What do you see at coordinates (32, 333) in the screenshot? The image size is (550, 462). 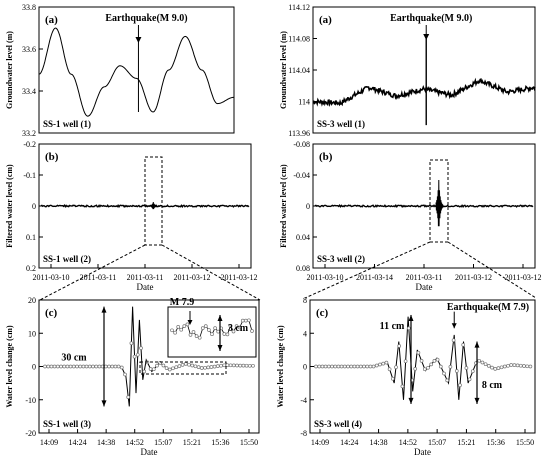 I see `ss1-change-ytick-label: 10` at bounding box center [32, 333].